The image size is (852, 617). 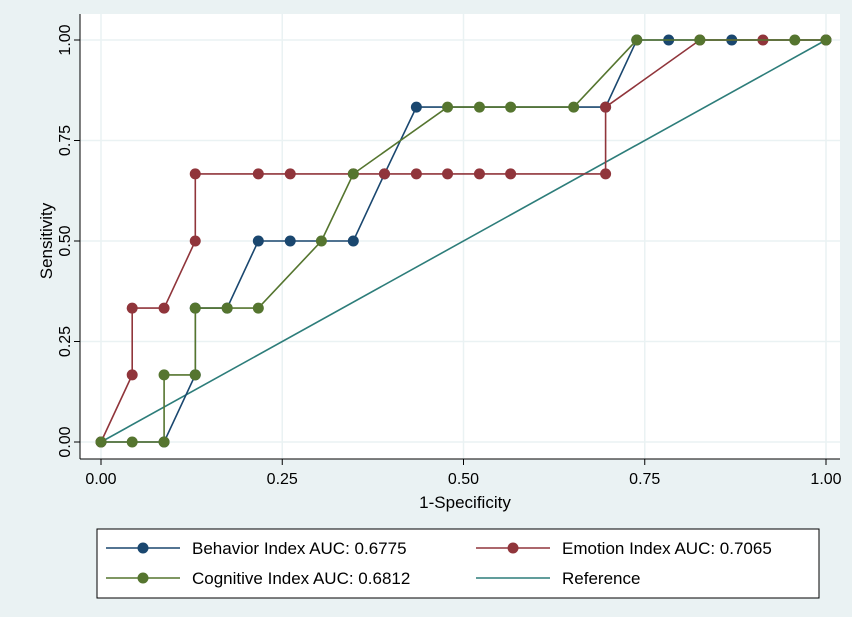 I want to click on x-tick-label: 0.25, so click(x=282, y=479).